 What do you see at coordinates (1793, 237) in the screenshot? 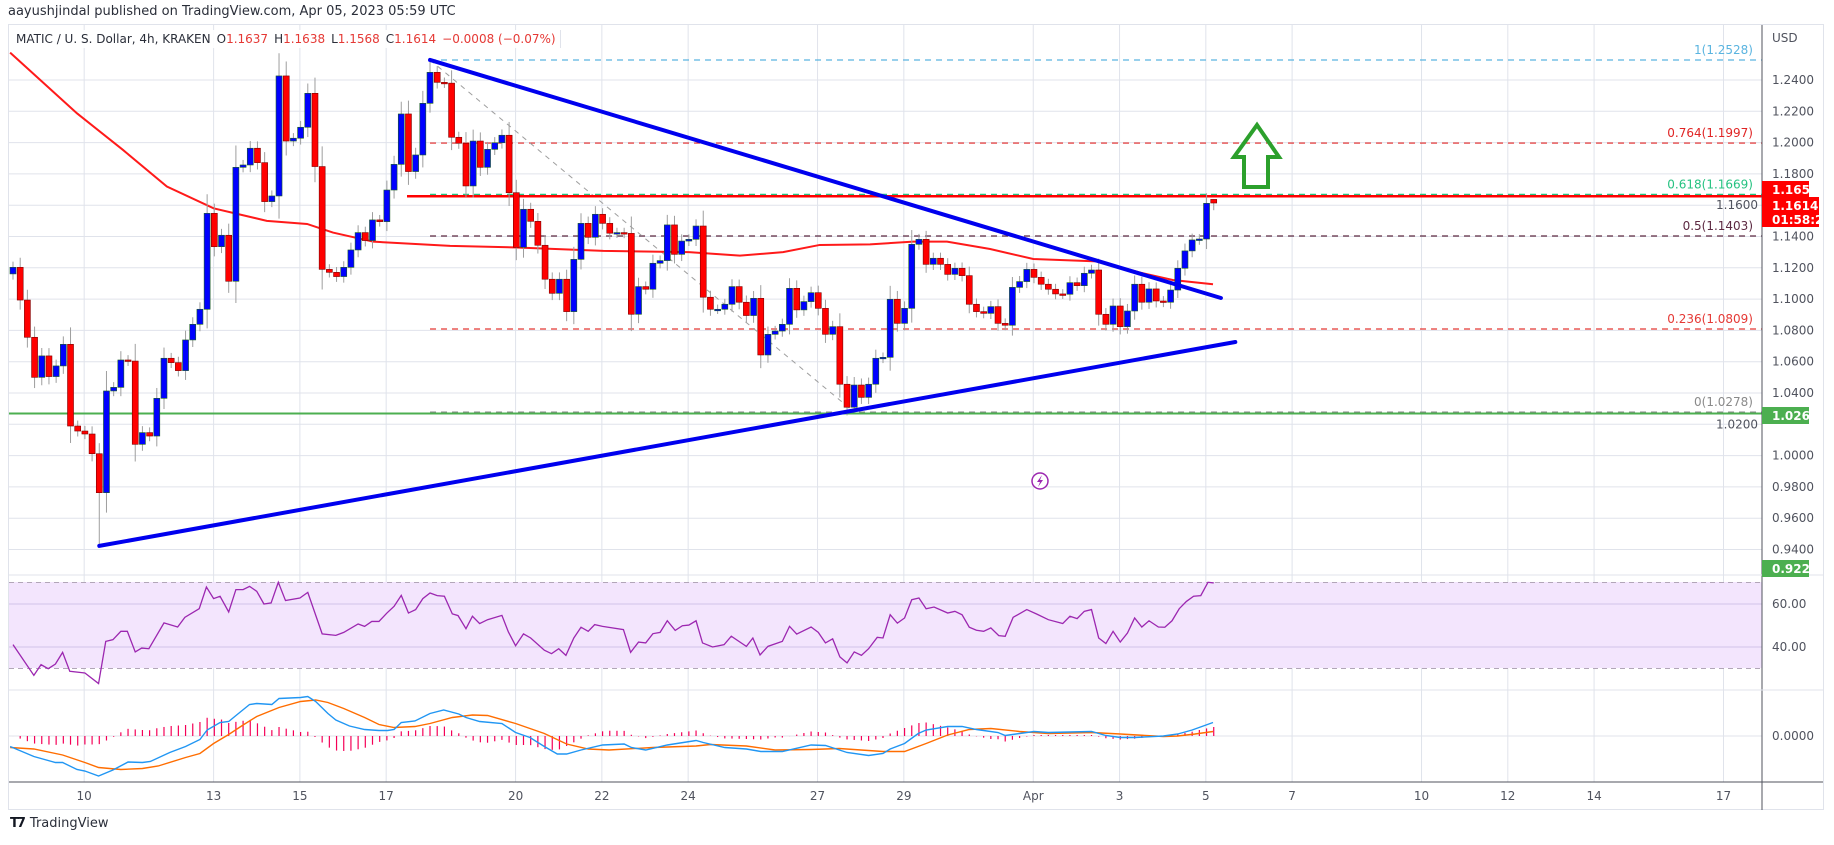
I see `price-tick-label: 1.1400` at bounding box center [1793, 237].